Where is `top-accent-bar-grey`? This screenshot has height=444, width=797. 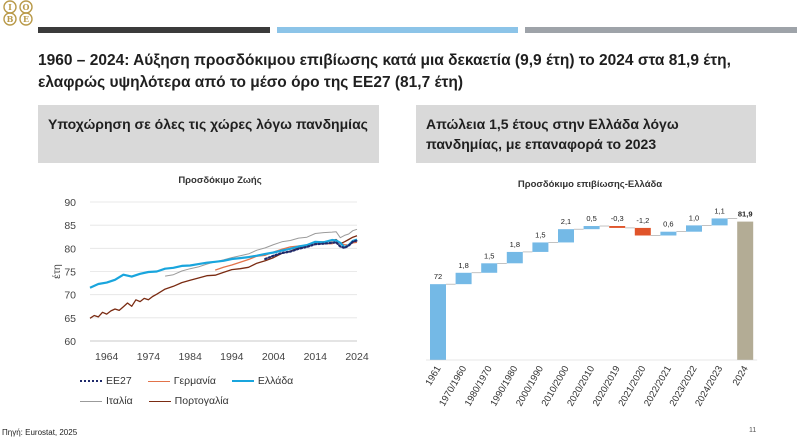
top-accent-bar-grey is located at coordinates (661, 30).